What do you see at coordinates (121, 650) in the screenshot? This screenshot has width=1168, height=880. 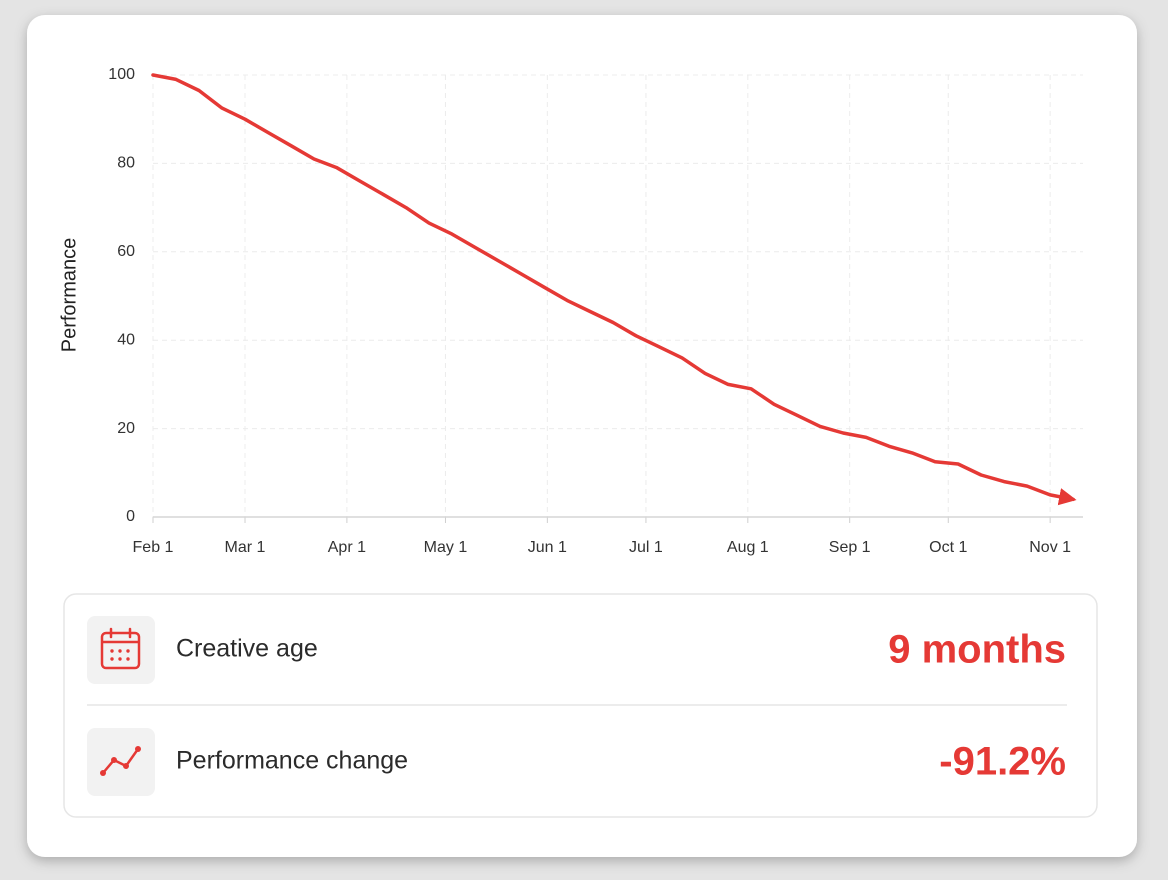 I see `calendar-icon` at bounding box center [121, 650].